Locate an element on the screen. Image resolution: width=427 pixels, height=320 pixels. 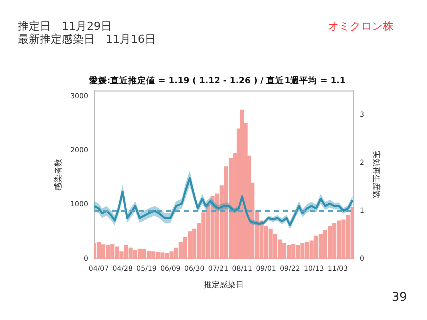
text: 最新推定感染日 11月16日 is located at coordinates (87, 39).